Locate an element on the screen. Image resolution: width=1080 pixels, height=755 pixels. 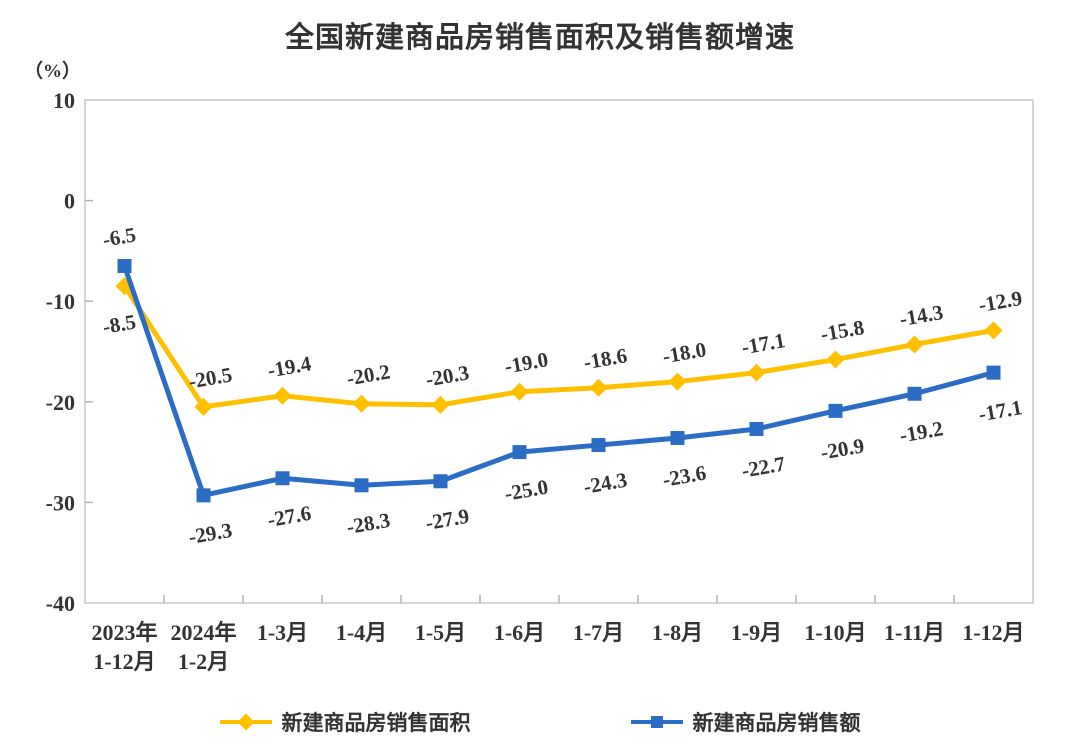
data-label: -8.5 is located at coordinates (119, 324).